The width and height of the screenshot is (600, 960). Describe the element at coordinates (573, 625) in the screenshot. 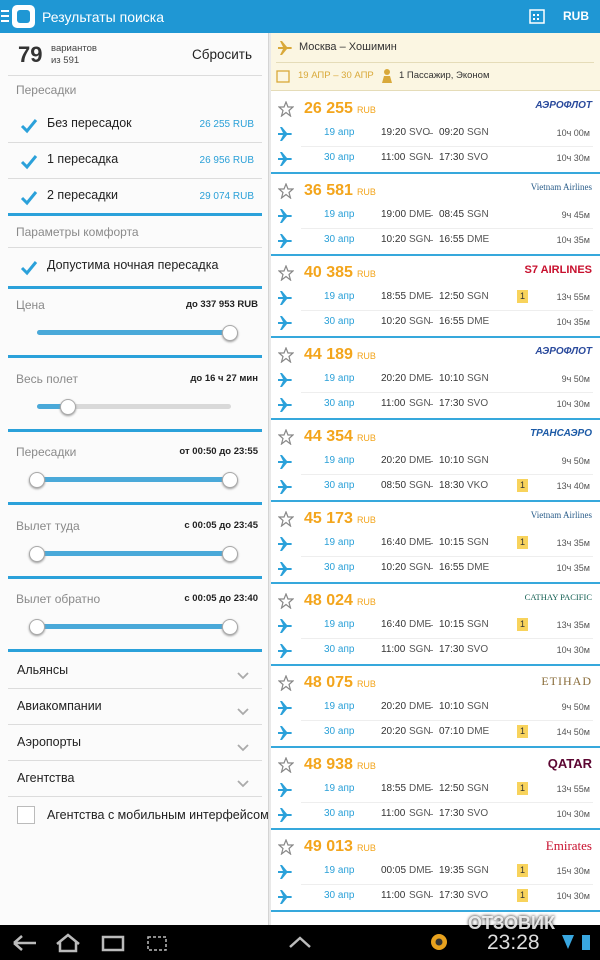

I see `leg-duration: 13ч 35м` at that location.